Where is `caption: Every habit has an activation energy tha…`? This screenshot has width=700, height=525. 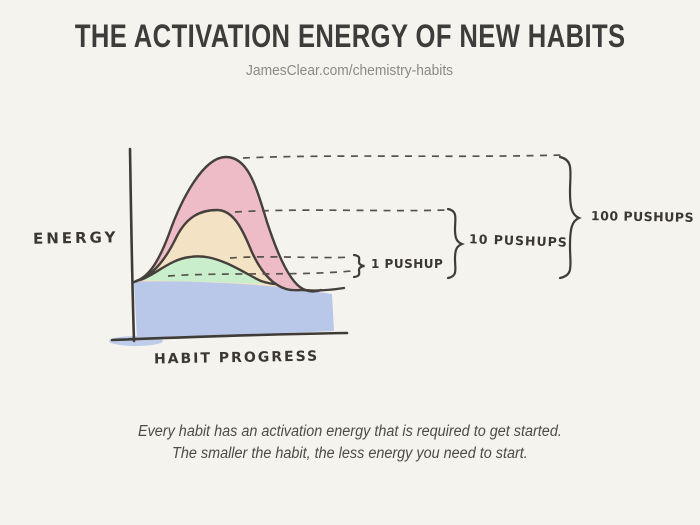 caption: Every habit has an activation energy tha… is located at coordinates (350, 443).